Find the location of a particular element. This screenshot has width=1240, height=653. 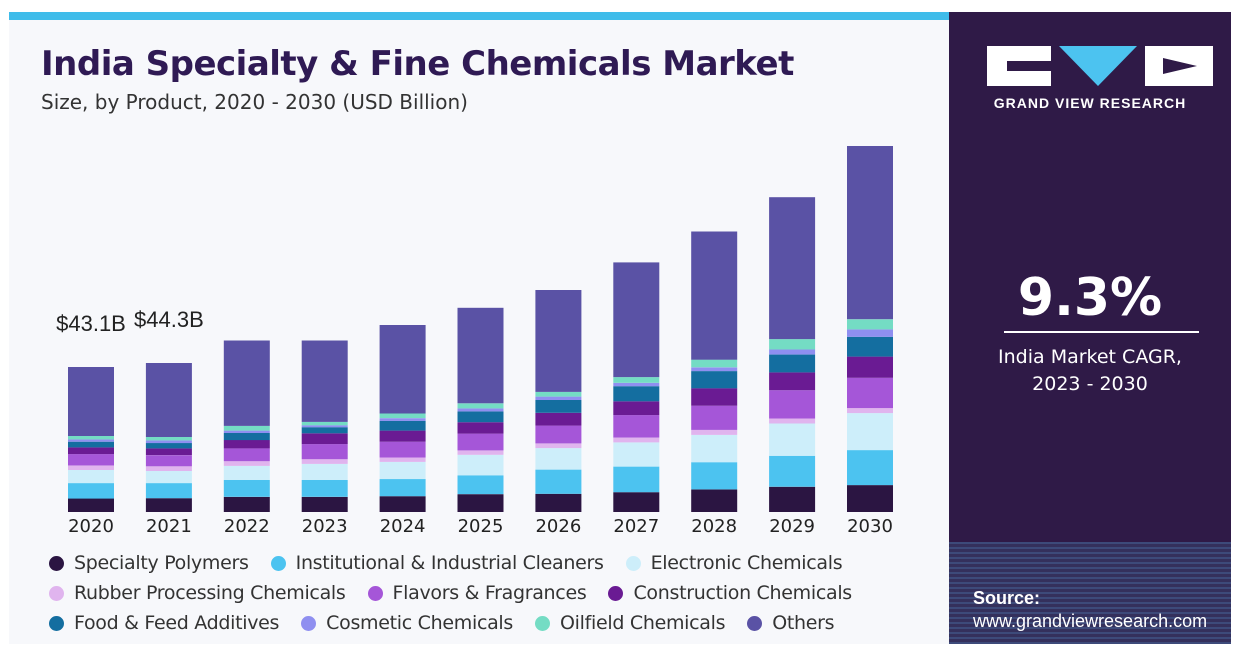

bar-segment-oilfield-chemicals-2028 is located at coordinates (714, 363).